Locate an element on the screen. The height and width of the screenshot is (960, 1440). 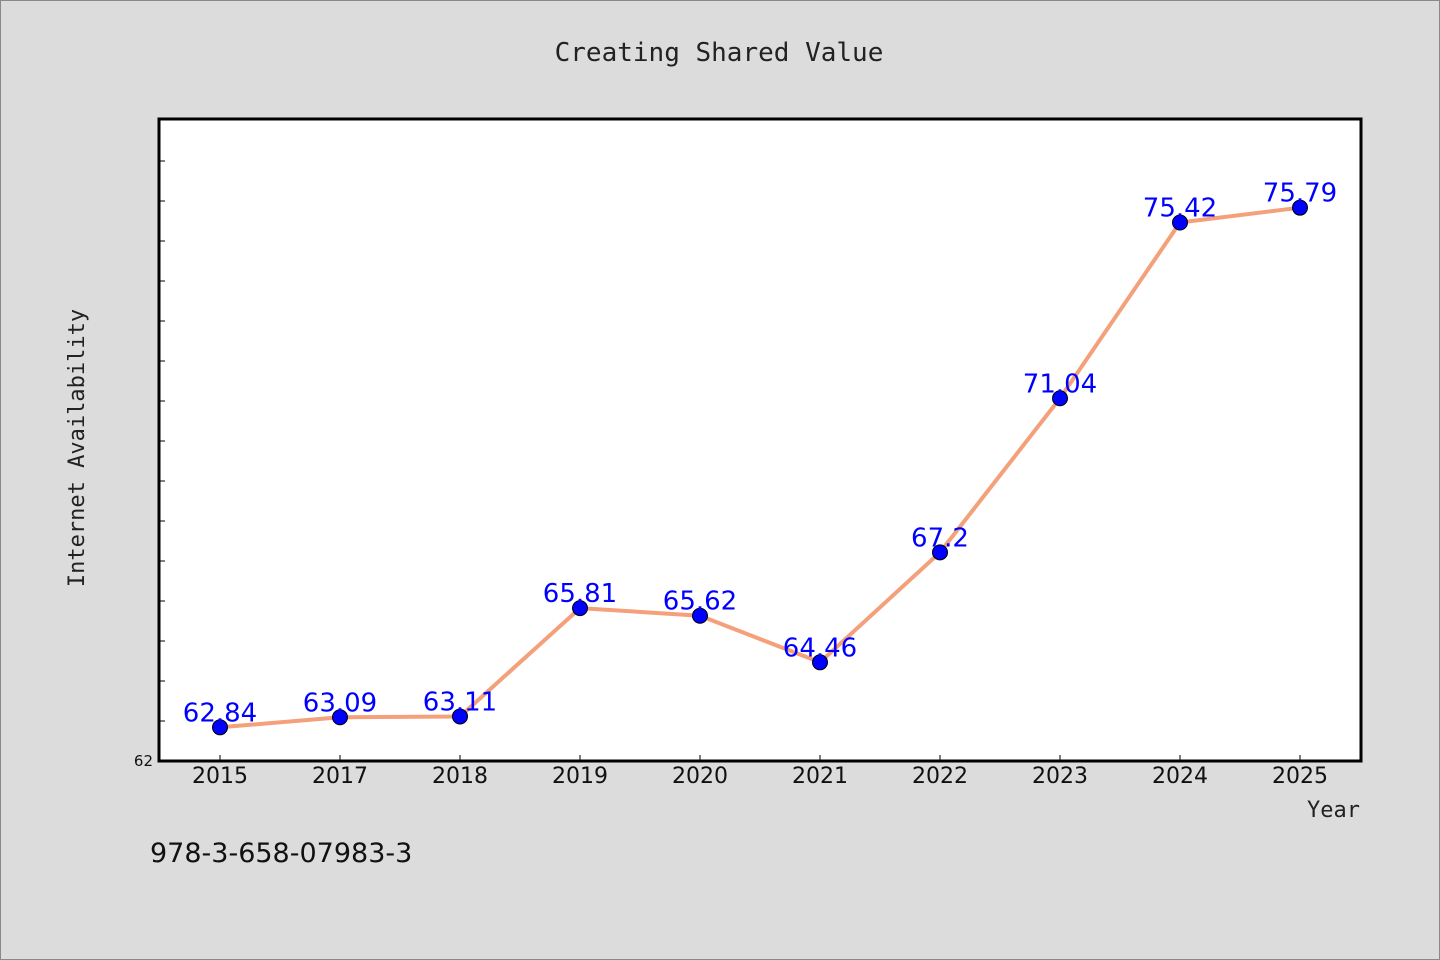
x-tick-label: 2021 is located at coordinates (820, 776).